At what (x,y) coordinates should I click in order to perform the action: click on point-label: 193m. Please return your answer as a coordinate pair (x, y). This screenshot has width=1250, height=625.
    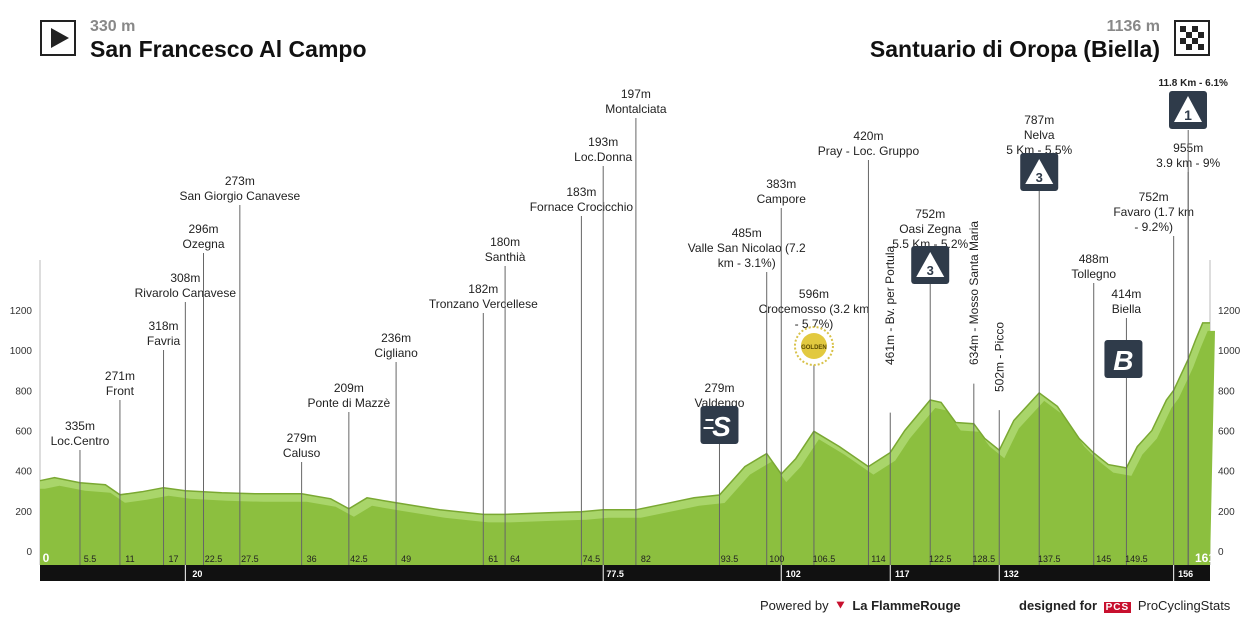
    Looking at the image, I should click on (603, 142).